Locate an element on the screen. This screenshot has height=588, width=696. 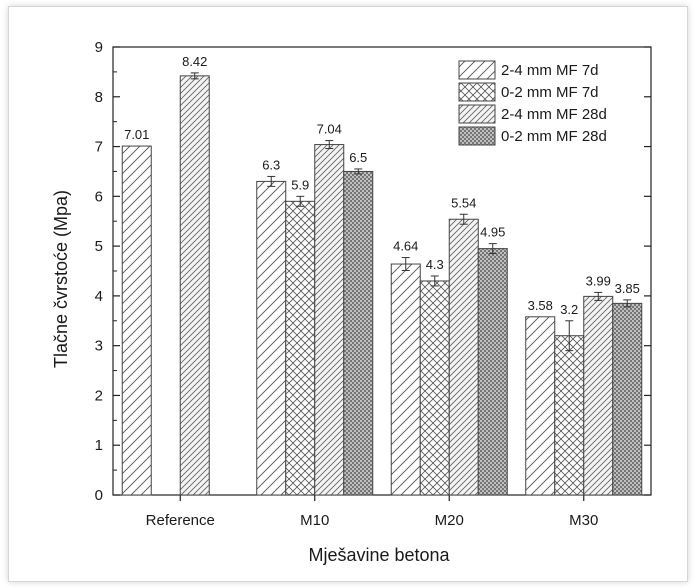
y-tick-label: 5 is located at coordinates (99, 246).